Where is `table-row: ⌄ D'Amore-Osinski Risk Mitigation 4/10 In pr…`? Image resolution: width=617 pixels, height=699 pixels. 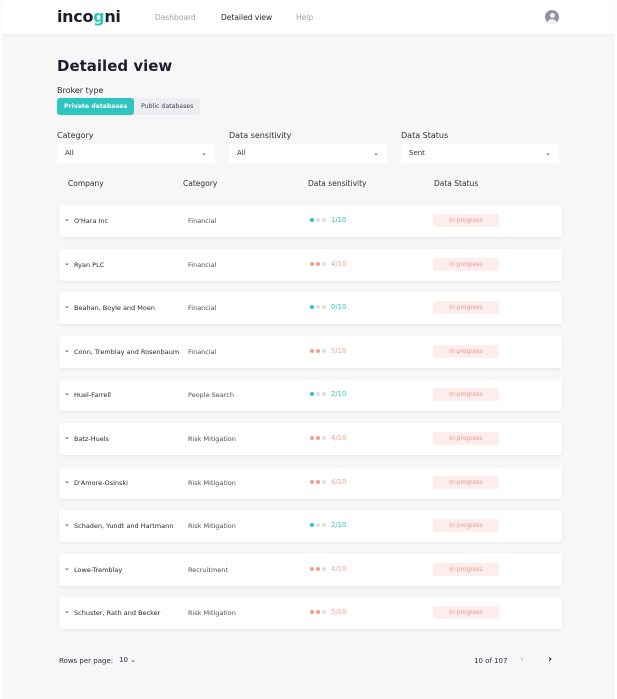
table-row: ⌄ D'Amore-Osinski Risk Mitigation 4/10 In pr… is located at coordinates (310, 482).